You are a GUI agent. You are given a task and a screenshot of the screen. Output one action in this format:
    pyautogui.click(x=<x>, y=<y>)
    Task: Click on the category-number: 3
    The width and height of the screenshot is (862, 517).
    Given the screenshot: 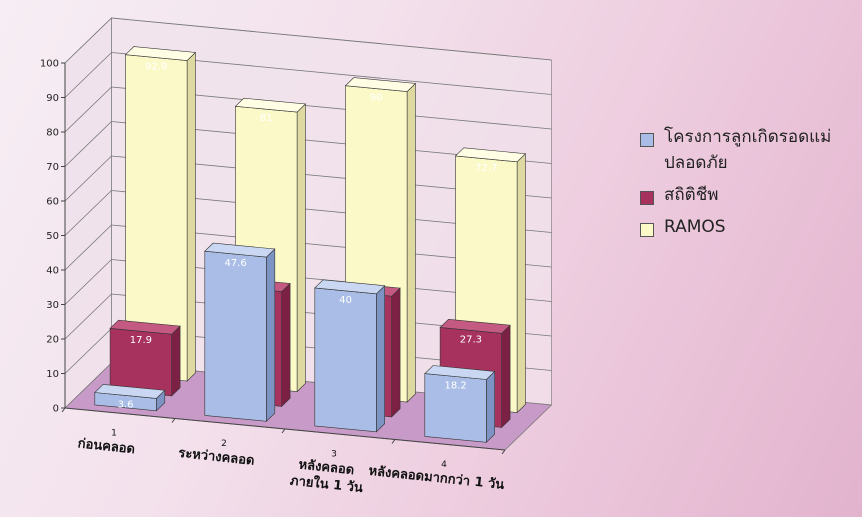 What is the action you would take?
    pyautogui.click(x=334, y=454)
    